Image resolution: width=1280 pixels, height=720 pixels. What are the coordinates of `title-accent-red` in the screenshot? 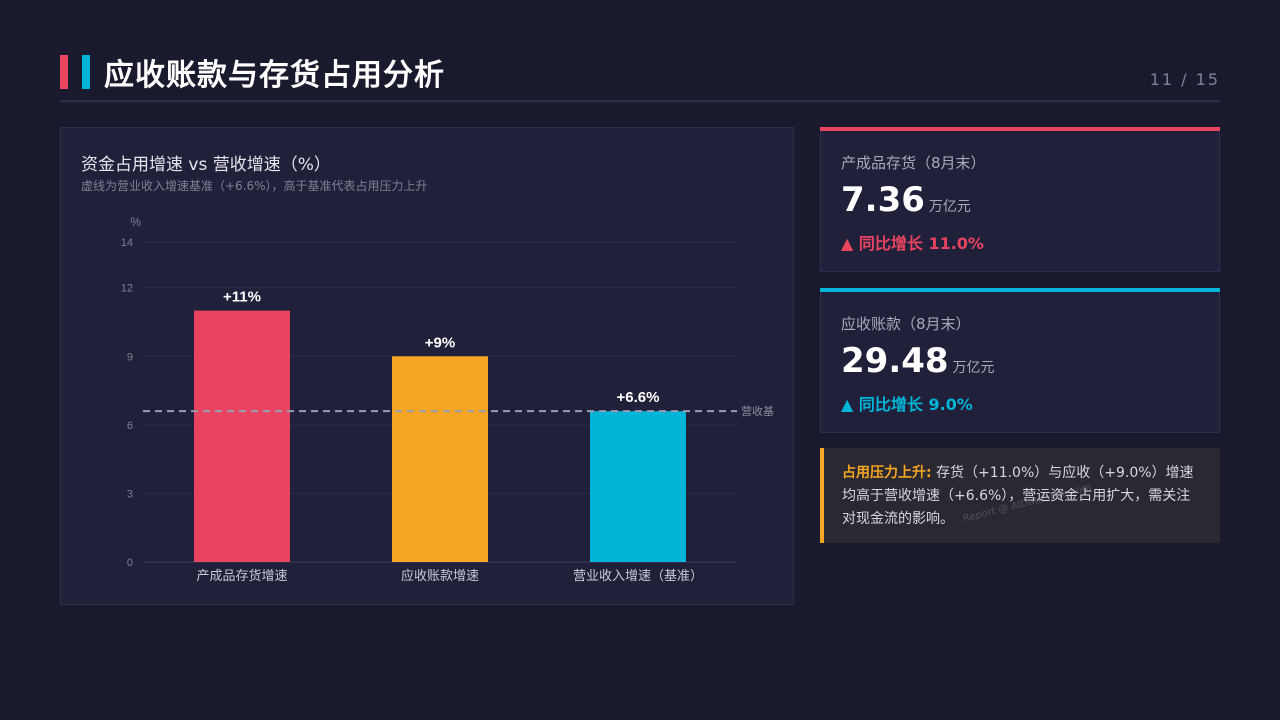 It's located at (64, 72).